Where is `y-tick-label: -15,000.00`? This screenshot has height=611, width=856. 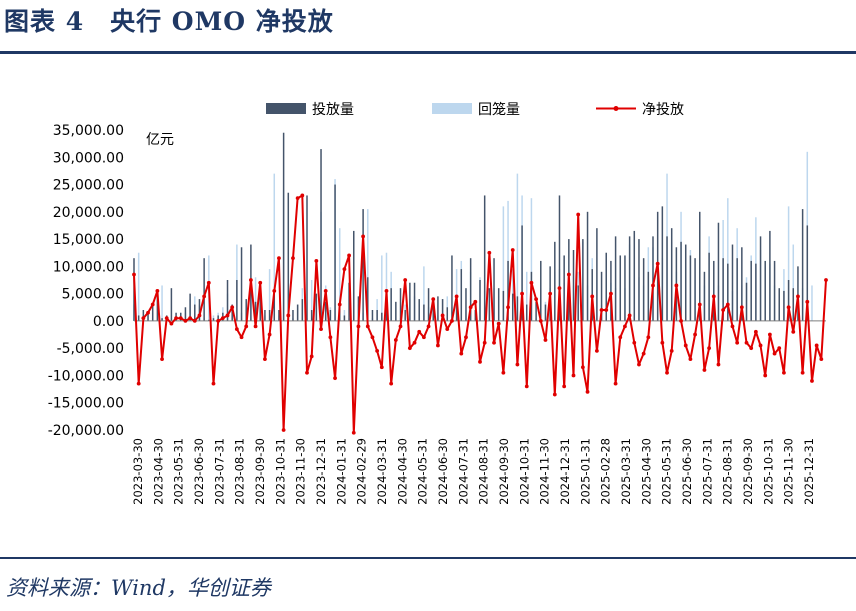 y-tick-label: -15,000.00 is located at coordinates (86, 404).